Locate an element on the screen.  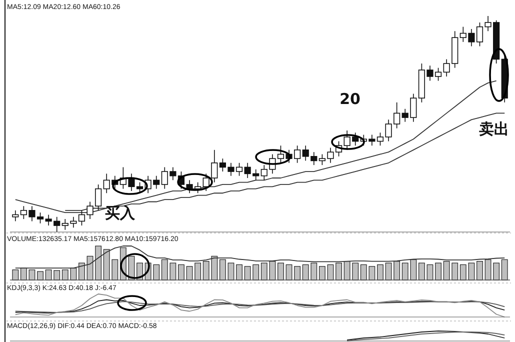
annotation: 买入 is located at coordinates (120, 213).